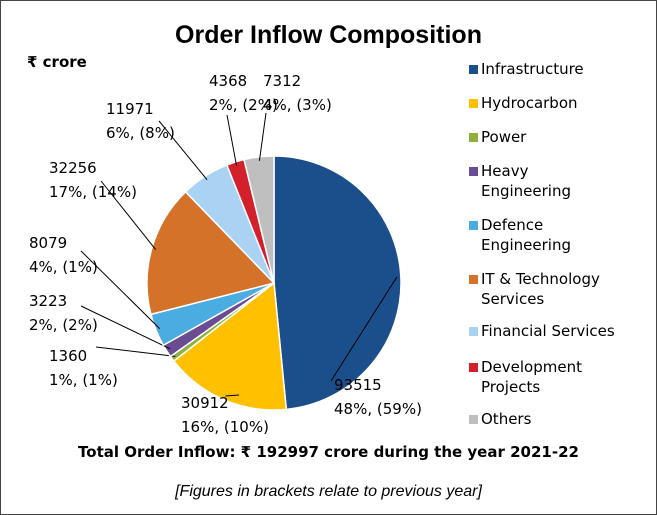 This screenshot has width=657, height=515. What do you see at coordinates (63, 313) in the screenshot?
I see `data-label: 3223 2%, (2%)` at bounding box center [63, 313].